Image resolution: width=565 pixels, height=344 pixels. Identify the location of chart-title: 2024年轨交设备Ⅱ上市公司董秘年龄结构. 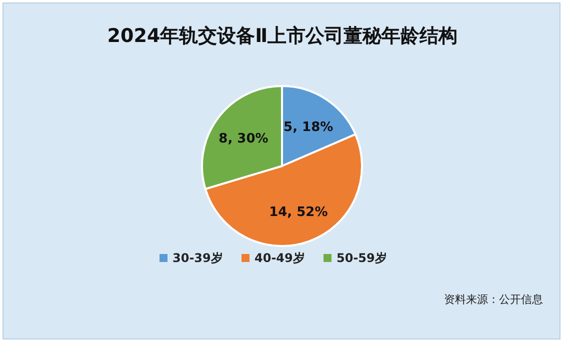
(282, 36).